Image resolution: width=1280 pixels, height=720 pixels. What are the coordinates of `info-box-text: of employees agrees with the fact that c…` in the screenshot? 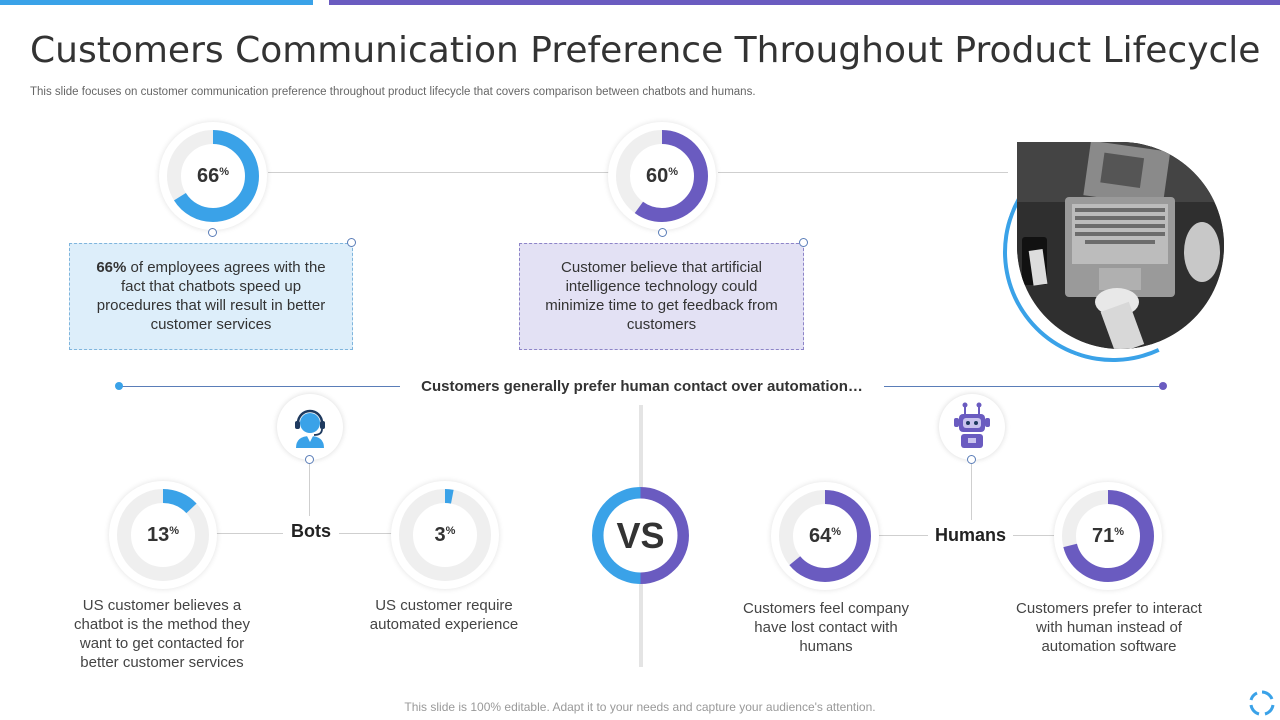 It's located at (211, 296).